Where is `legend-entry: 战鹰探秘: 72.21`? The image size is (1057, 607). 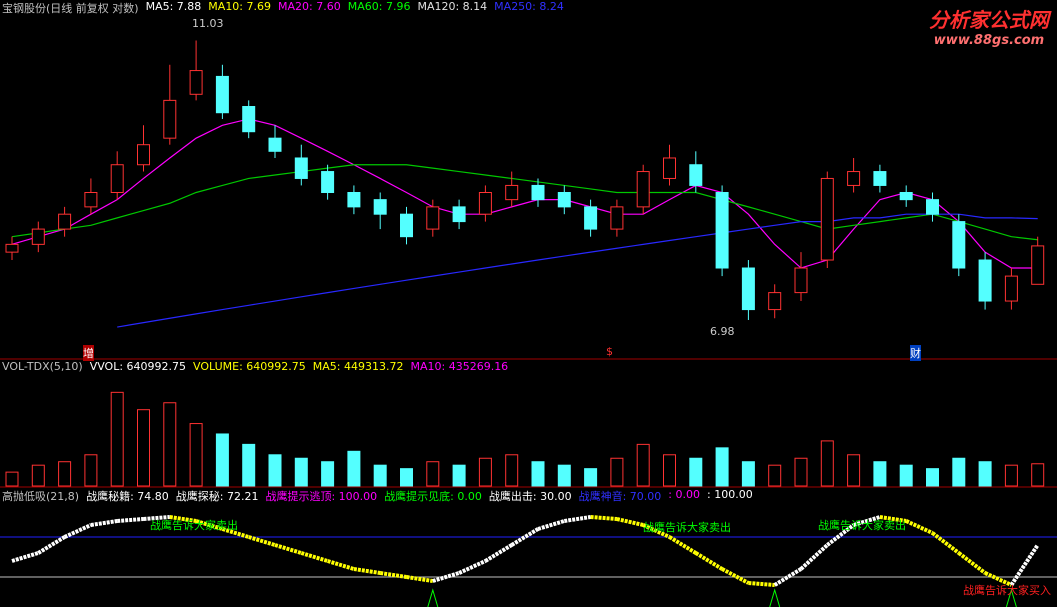 legend-entry: 战鹰探秘: 72.21 is located at coordinates (217, 496).